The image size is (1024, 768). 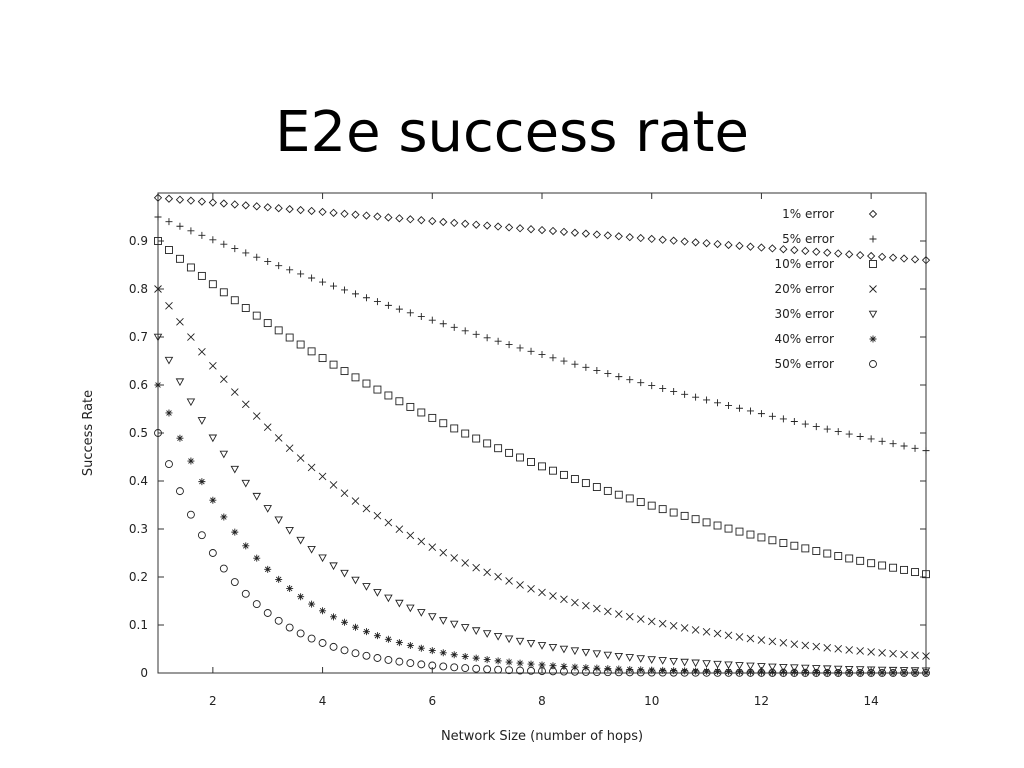 I want to click on legend-label: 1% error, so click(x=808, y=214).